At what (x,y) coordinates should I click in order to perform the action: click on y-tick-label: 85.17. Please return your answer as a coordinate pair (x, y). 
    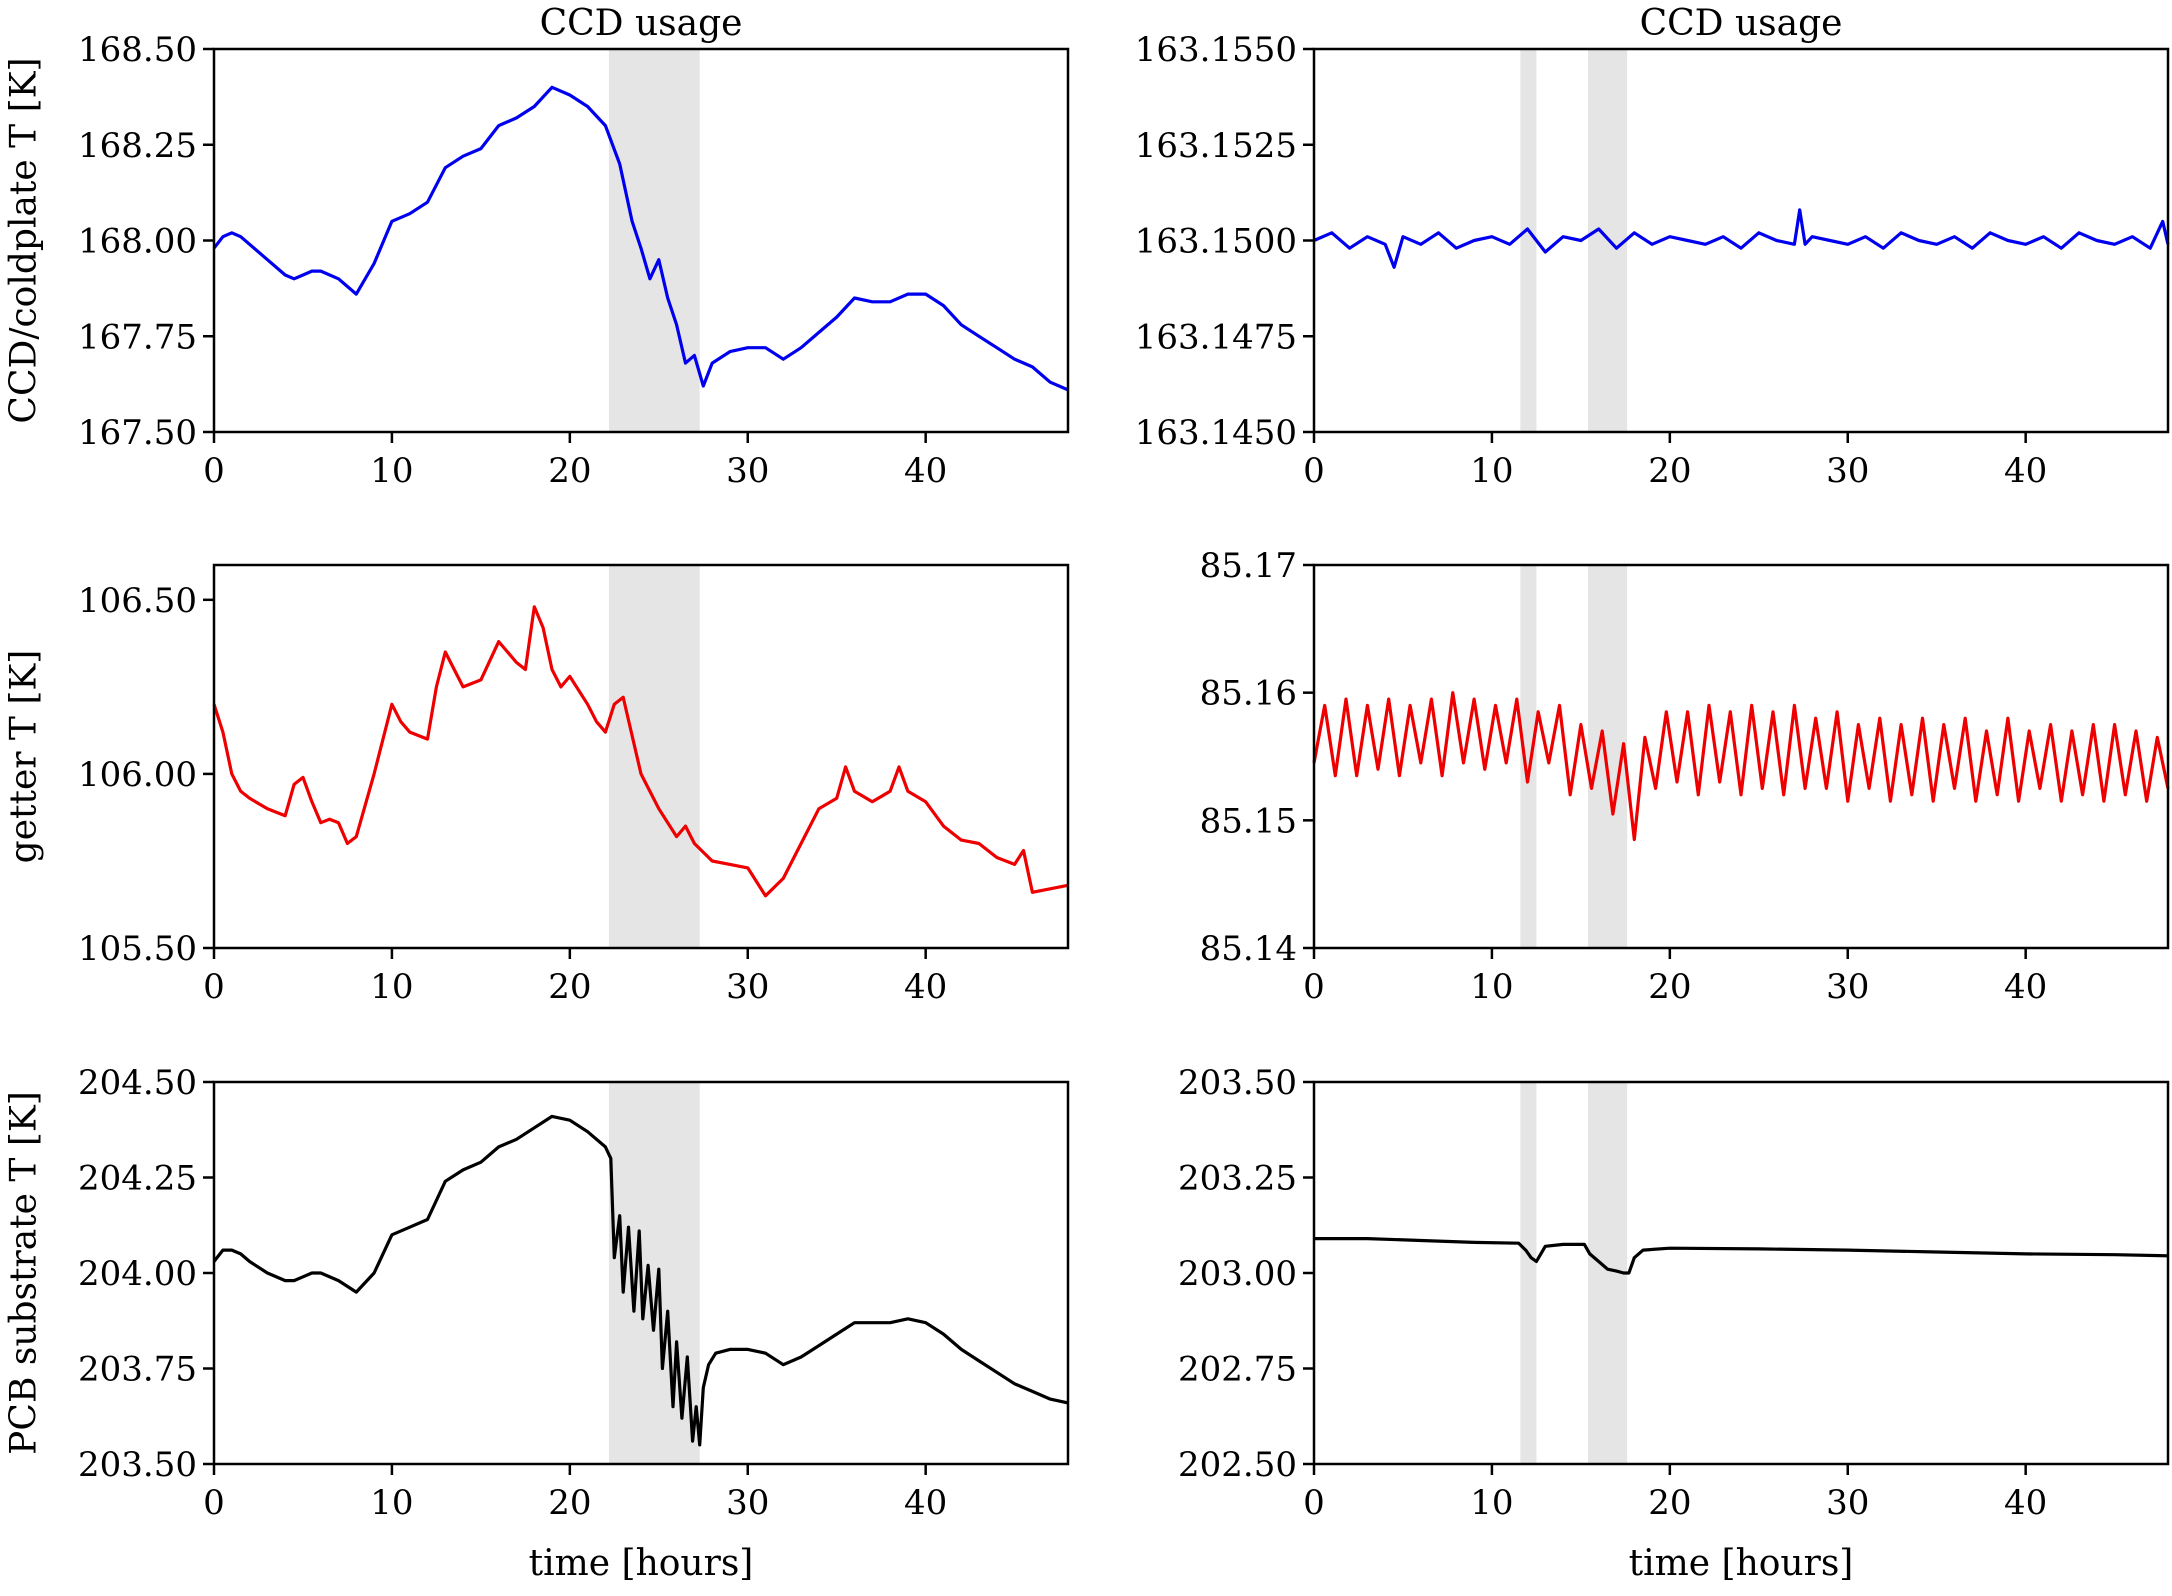
    Looking at the image, I should click on (1248, 566).